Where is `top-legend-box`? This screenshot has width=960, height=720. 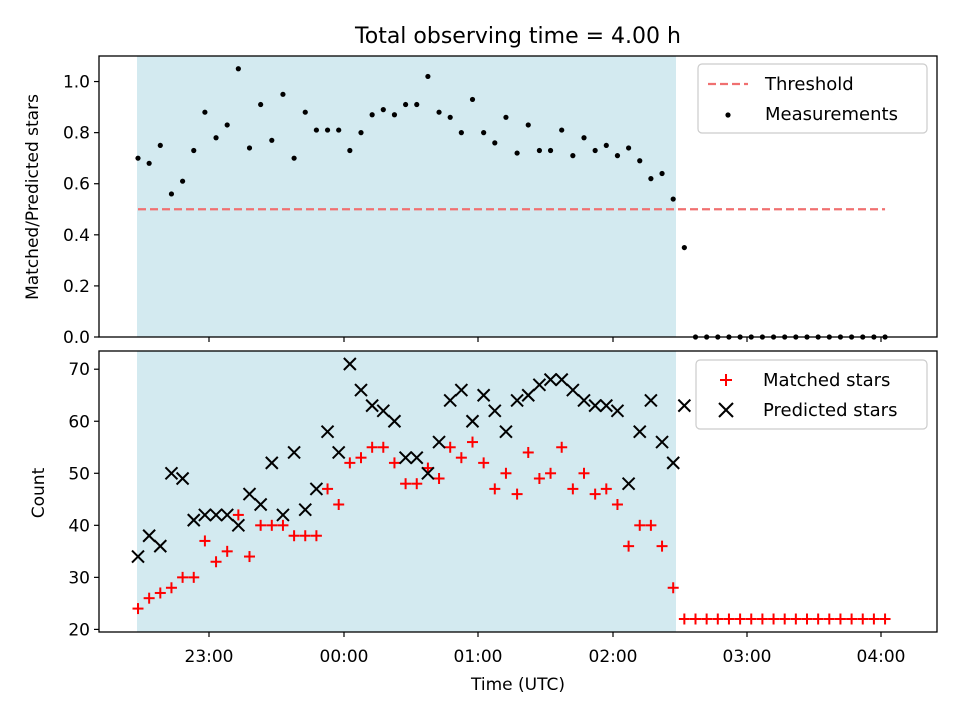 top-legend-box is located at coordinates (812, 98).